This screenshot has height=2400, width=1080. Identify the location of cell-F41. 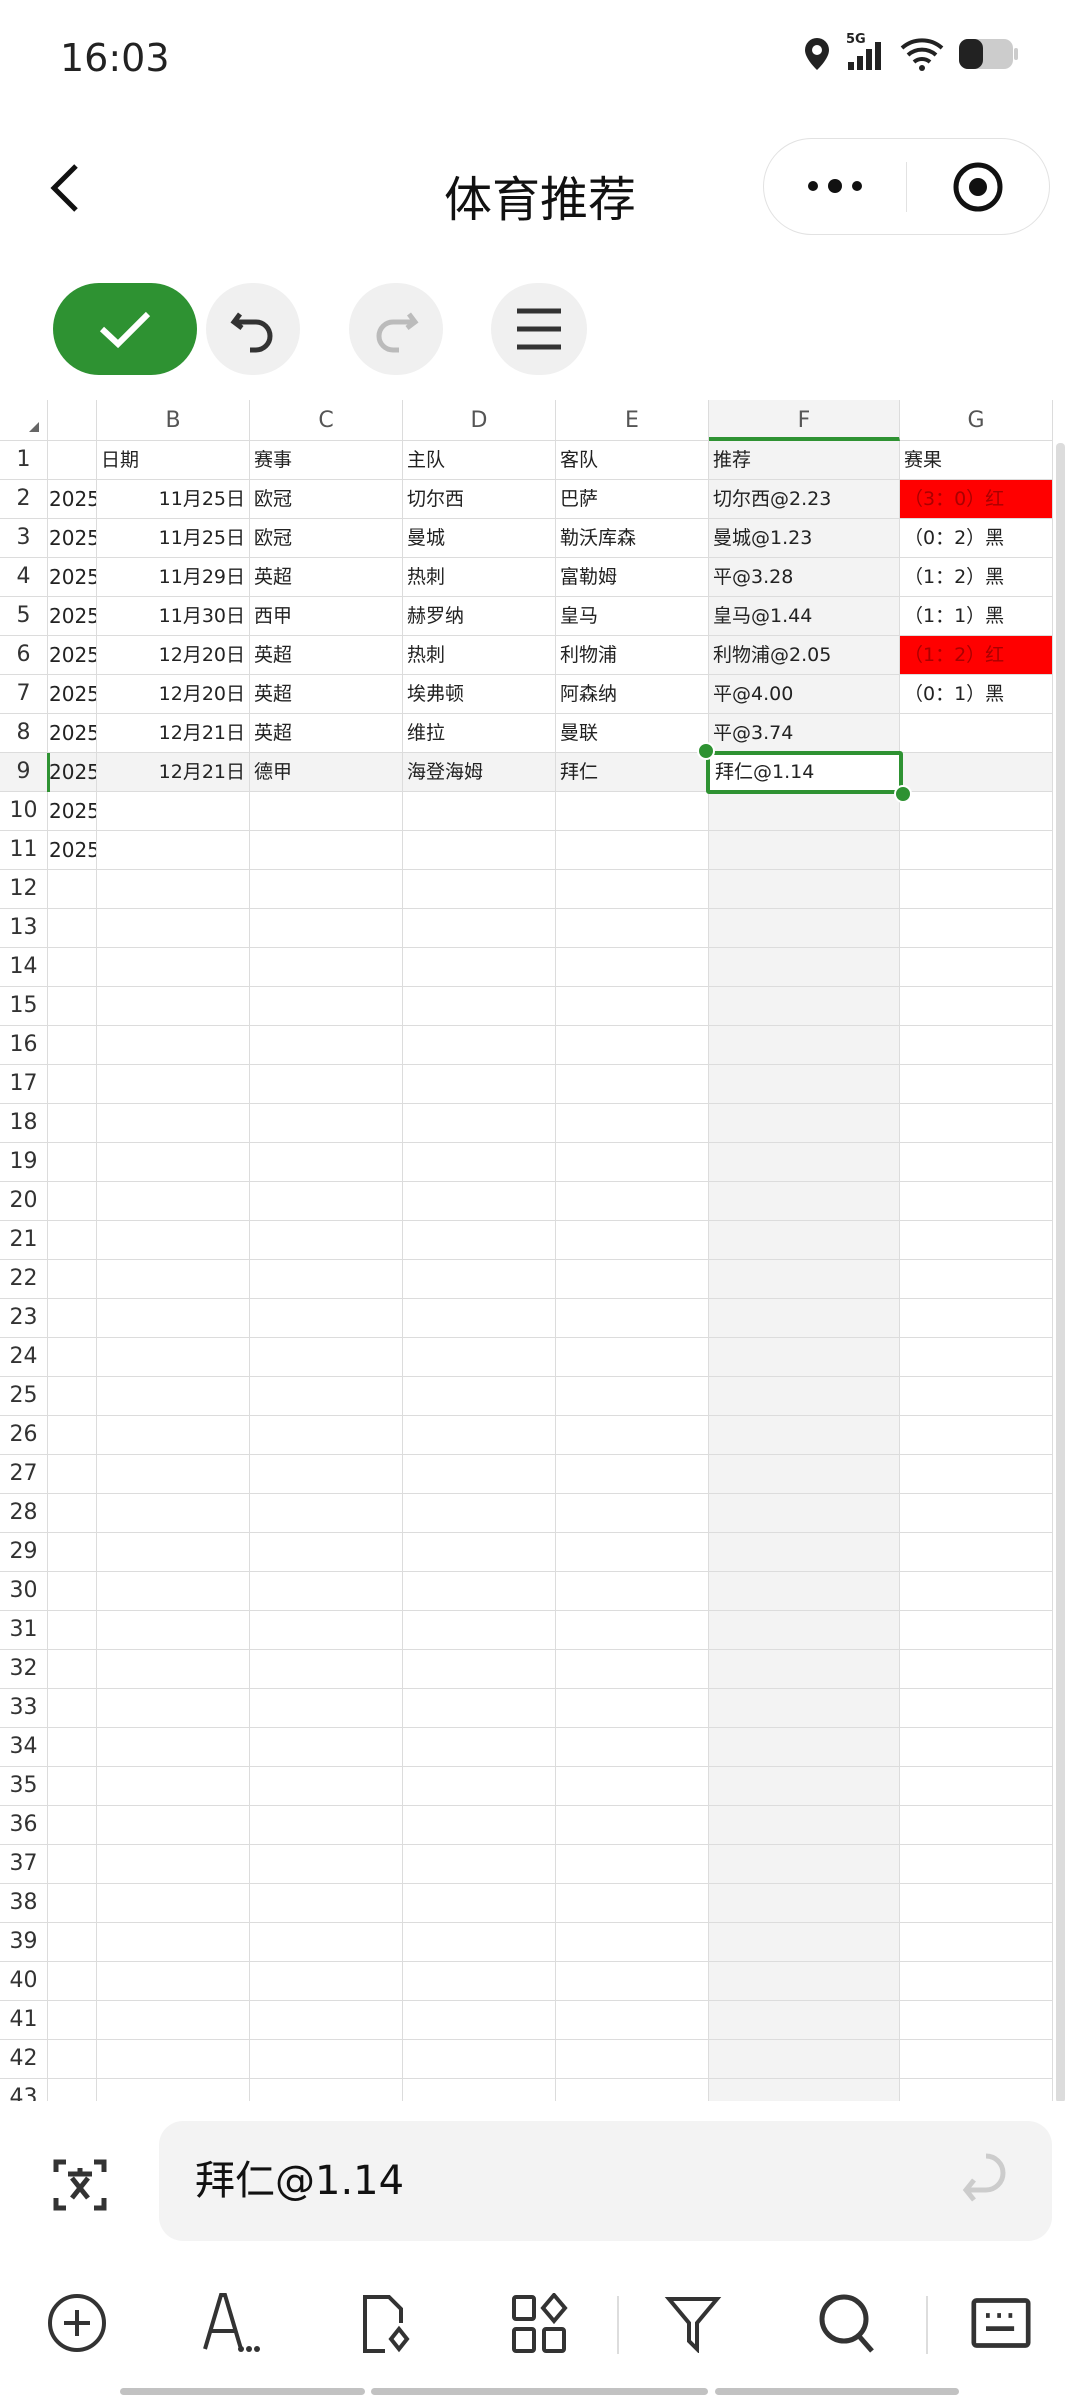
(804, 2020).